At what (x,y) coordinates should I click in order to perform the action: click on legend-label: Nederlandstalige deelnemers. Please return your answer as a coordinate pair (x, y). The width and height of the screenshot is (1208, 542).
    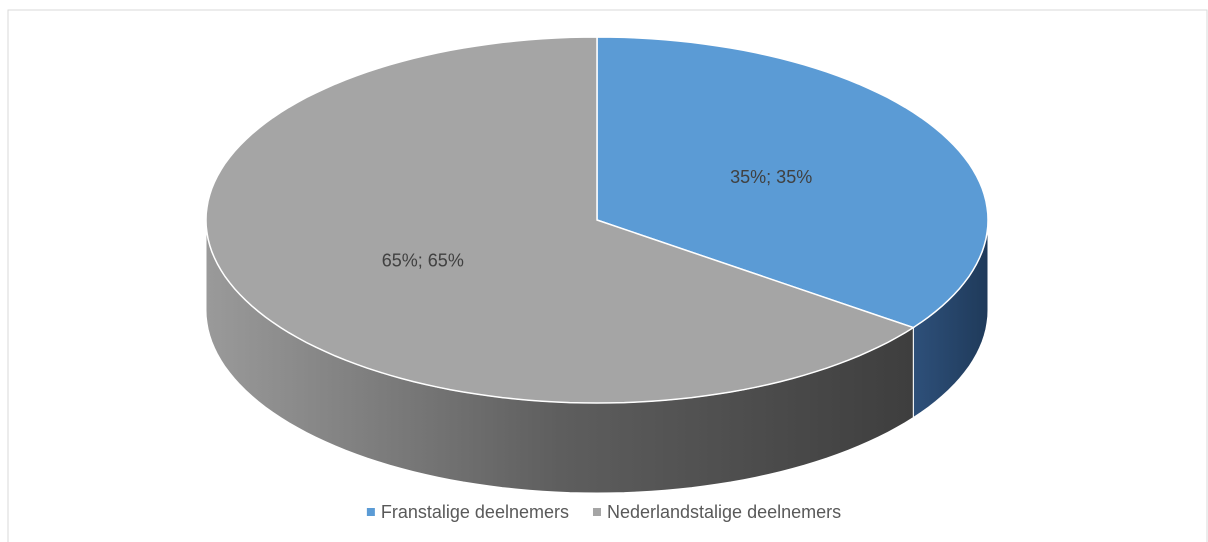
    Looking at the image, I should click on (724, 512).